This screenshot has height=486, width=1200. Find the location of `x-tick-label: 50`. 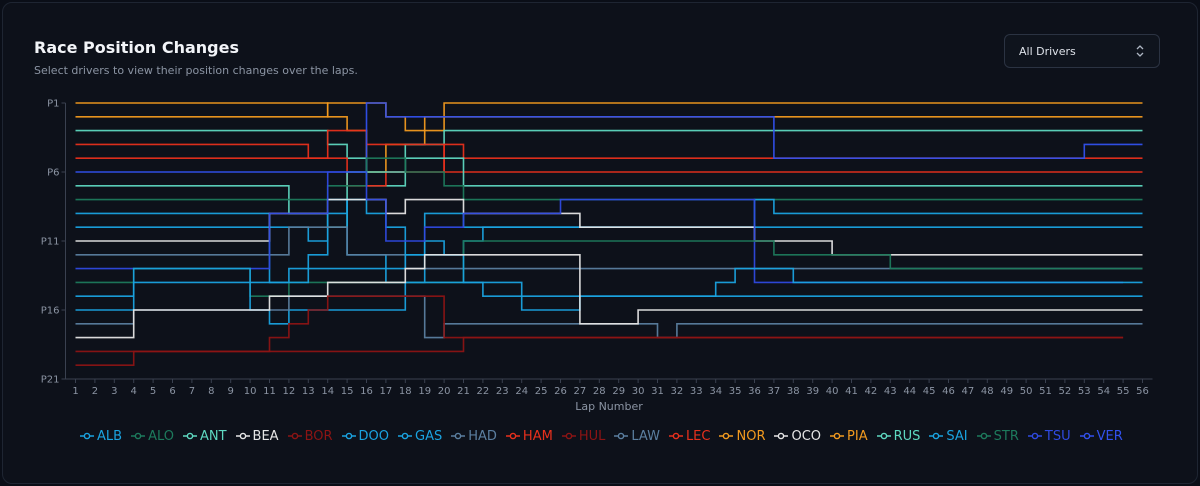

x-tick-label: 50 is located at coordinates (1026, 391).